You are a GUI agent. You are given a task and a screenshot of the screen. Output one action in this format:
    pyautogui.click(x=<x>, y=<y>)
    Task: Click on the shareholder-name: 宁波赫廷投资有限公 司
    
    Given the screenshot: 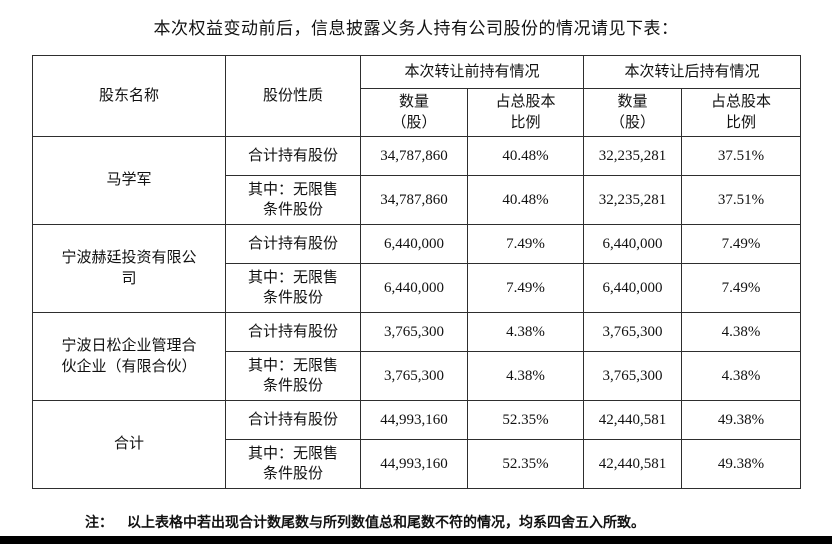 What is the action you would take?
    pyautogui.click(x=129, y=268)
    